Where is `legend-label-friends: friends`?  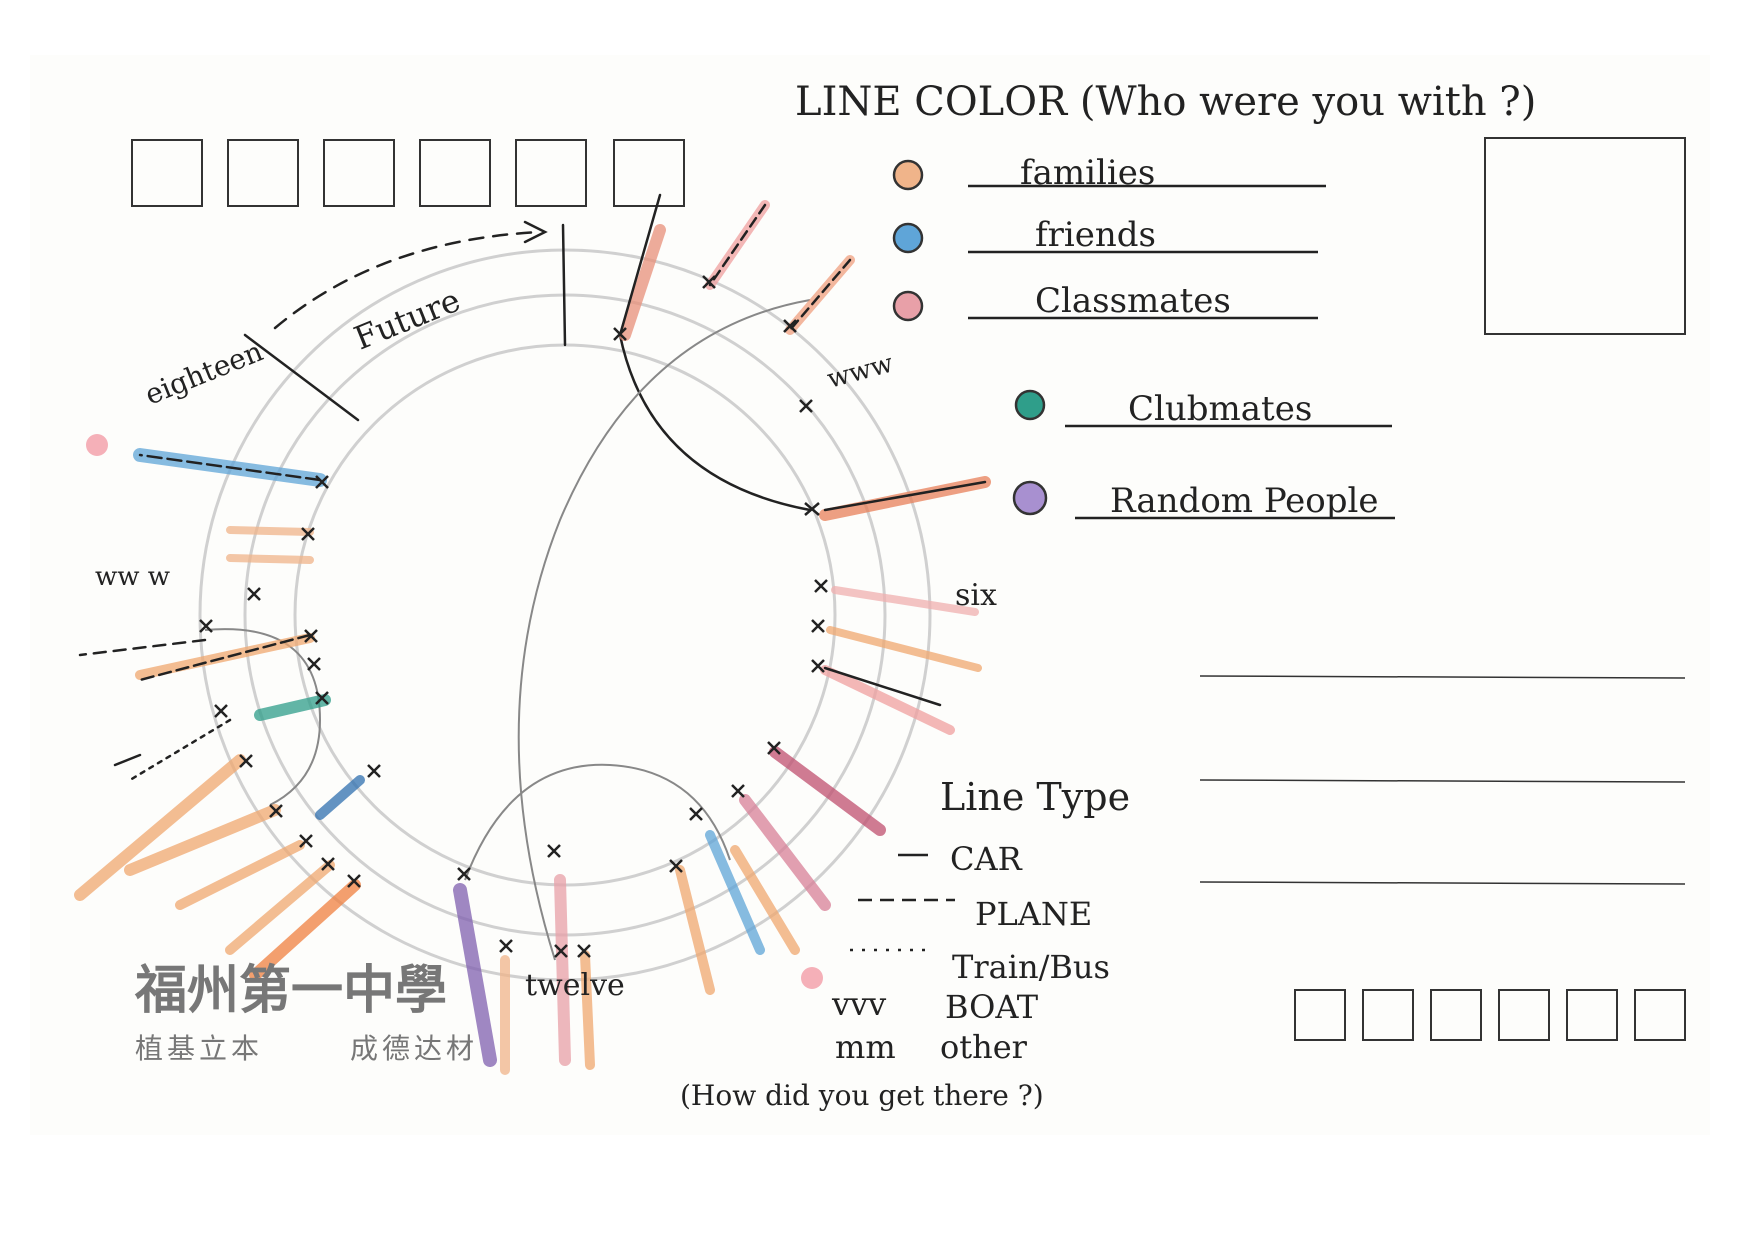
legend-label-friends: friends is located at coordinates (1095, 235).